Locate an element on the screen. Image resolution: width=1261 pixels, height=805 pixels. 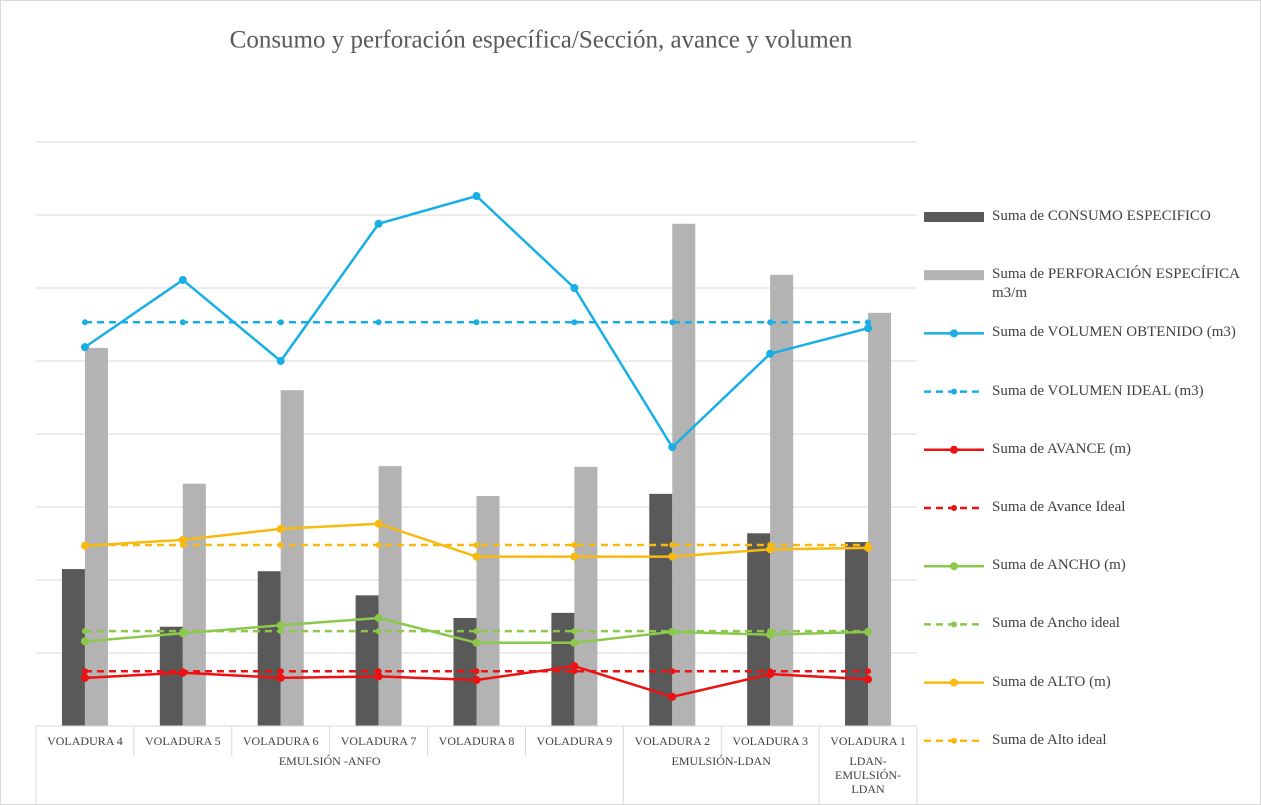
x-group-label: EMULSIÓN -ANFO is located at coordinates (329, 761).